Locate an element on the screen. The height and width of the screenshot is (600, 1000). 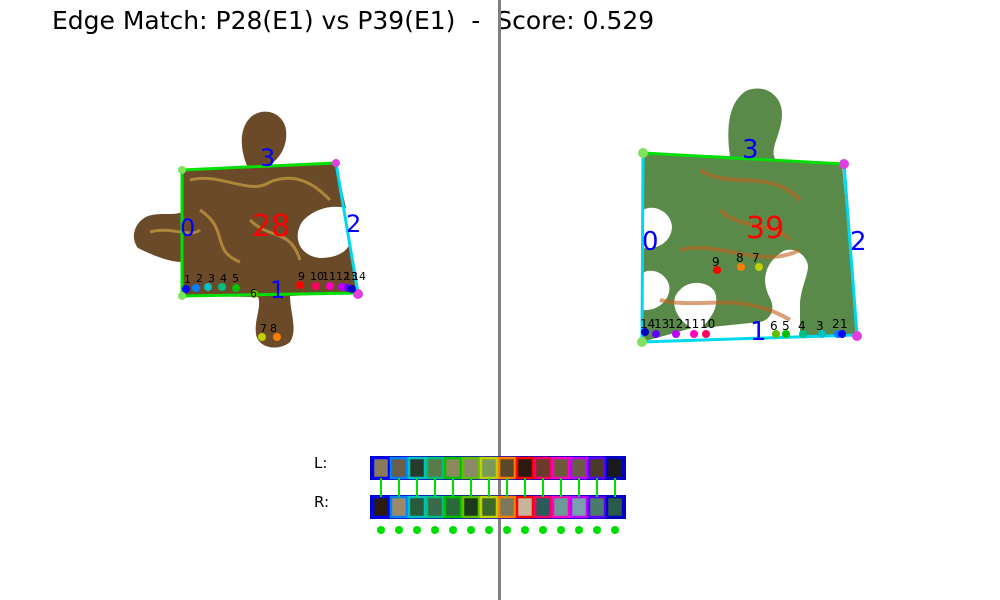
strip-cells is located at coordinates (498, 495).